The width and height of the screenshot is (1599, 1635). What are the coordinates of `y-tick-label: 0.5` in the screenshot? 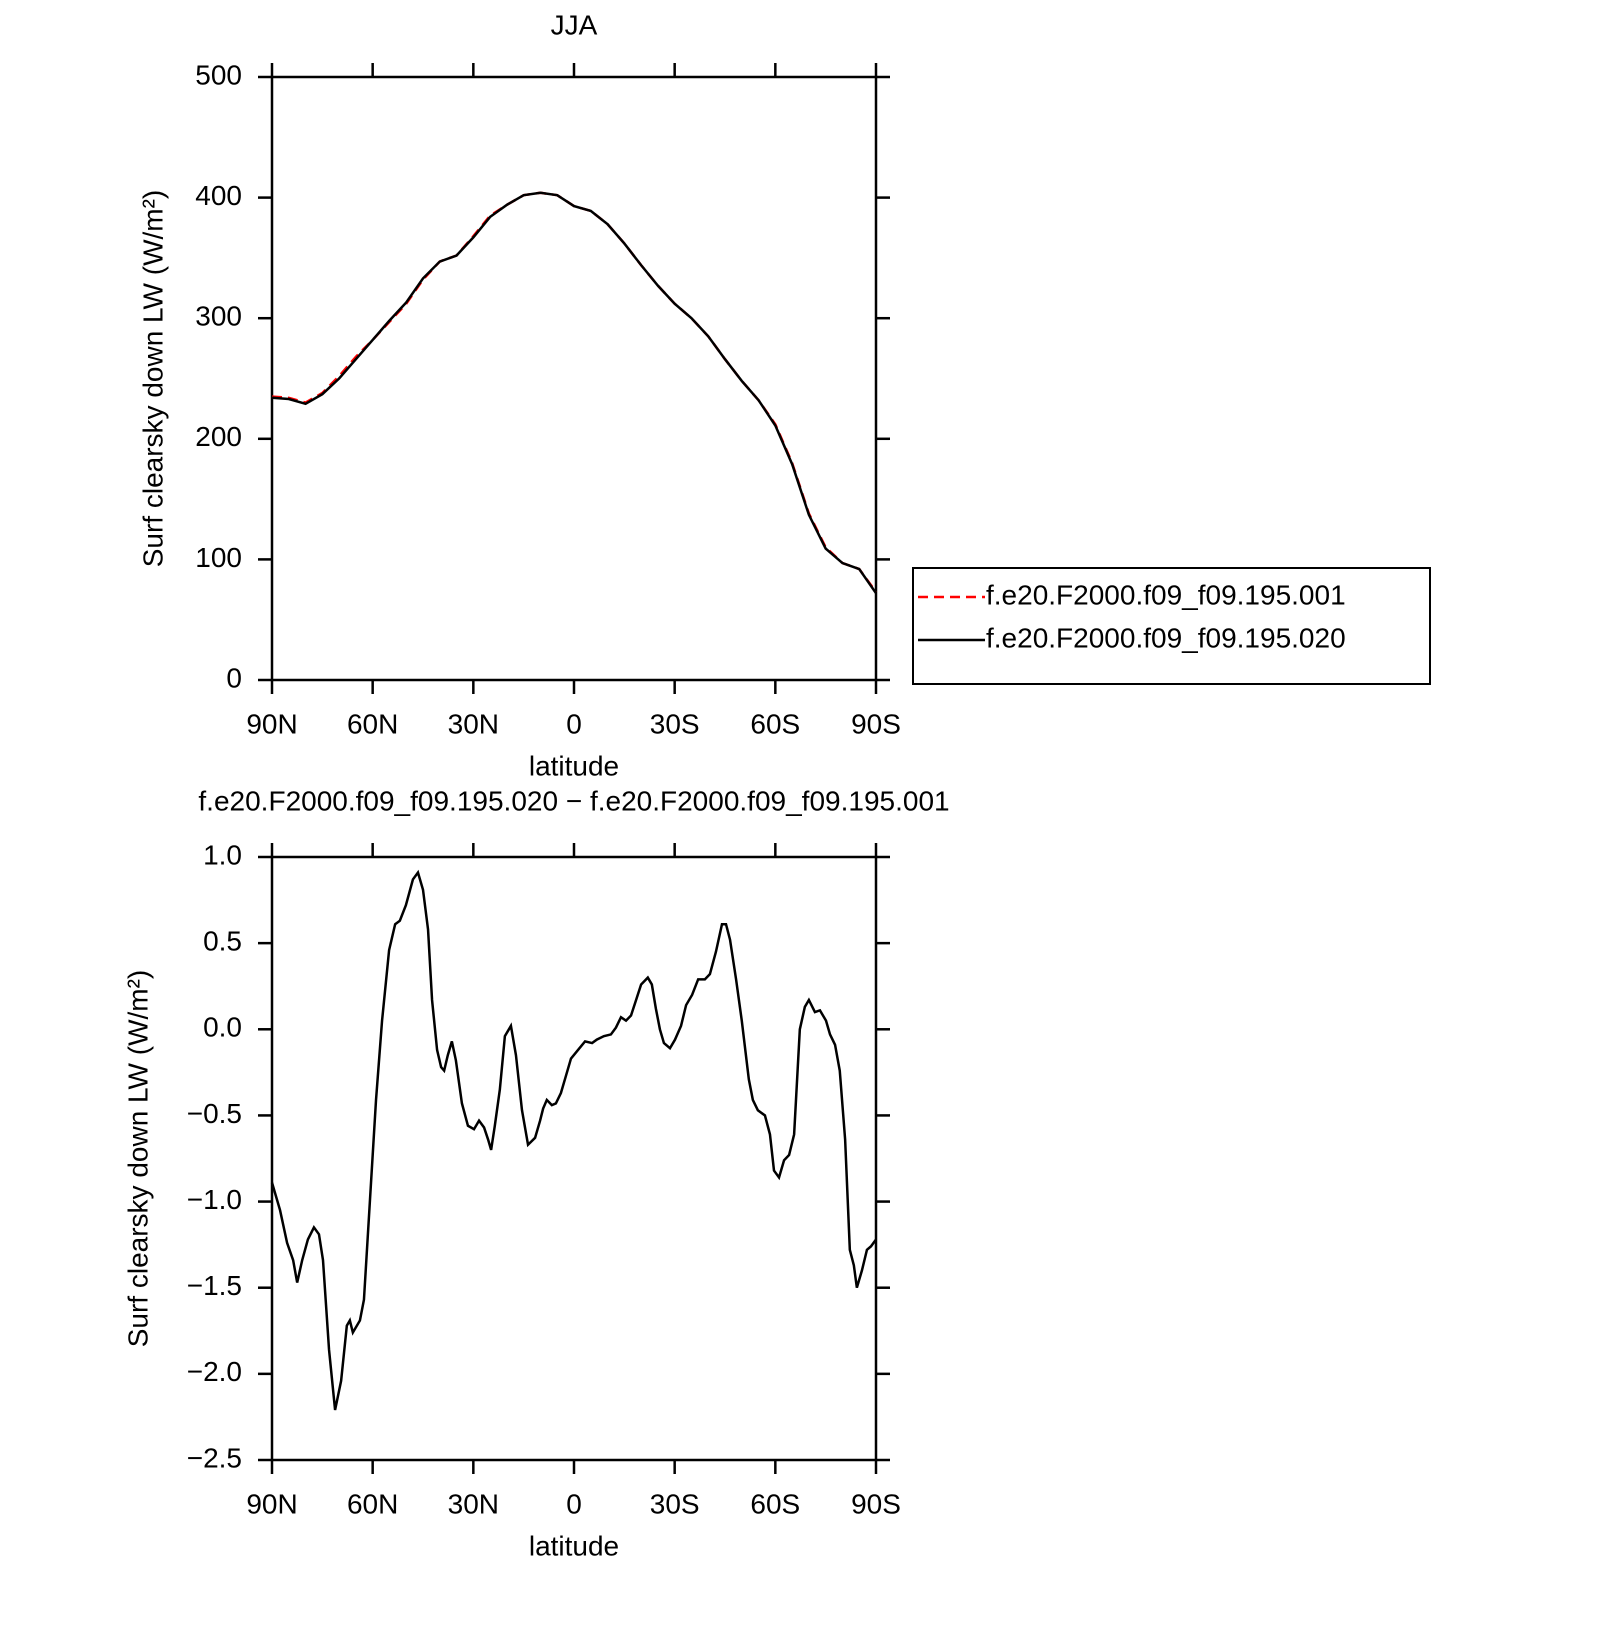 It's located at (222, 941).